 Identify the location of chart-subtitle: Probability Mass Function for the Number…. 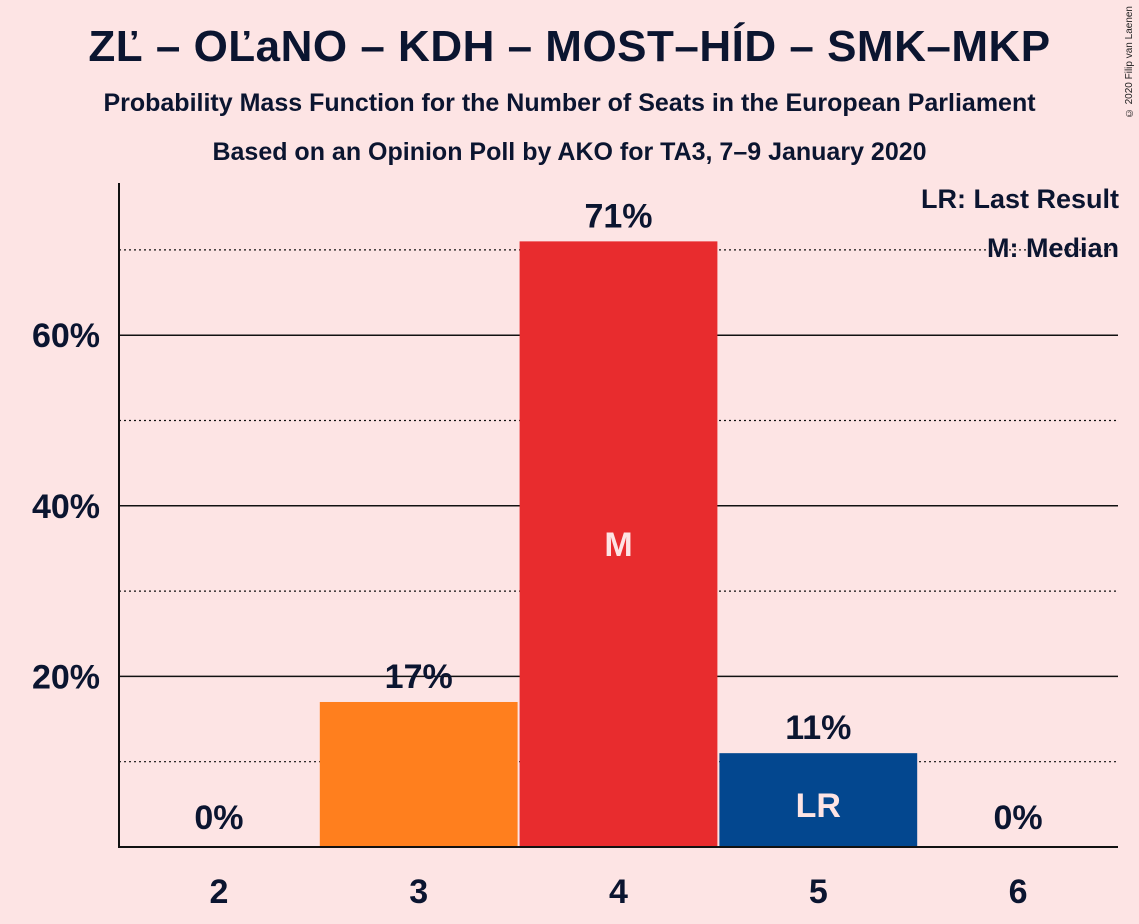
(569, 103).